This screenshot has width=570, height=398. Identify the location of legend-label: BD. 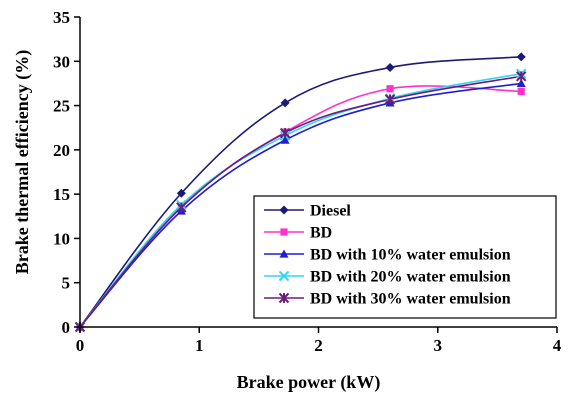
(321, 233).